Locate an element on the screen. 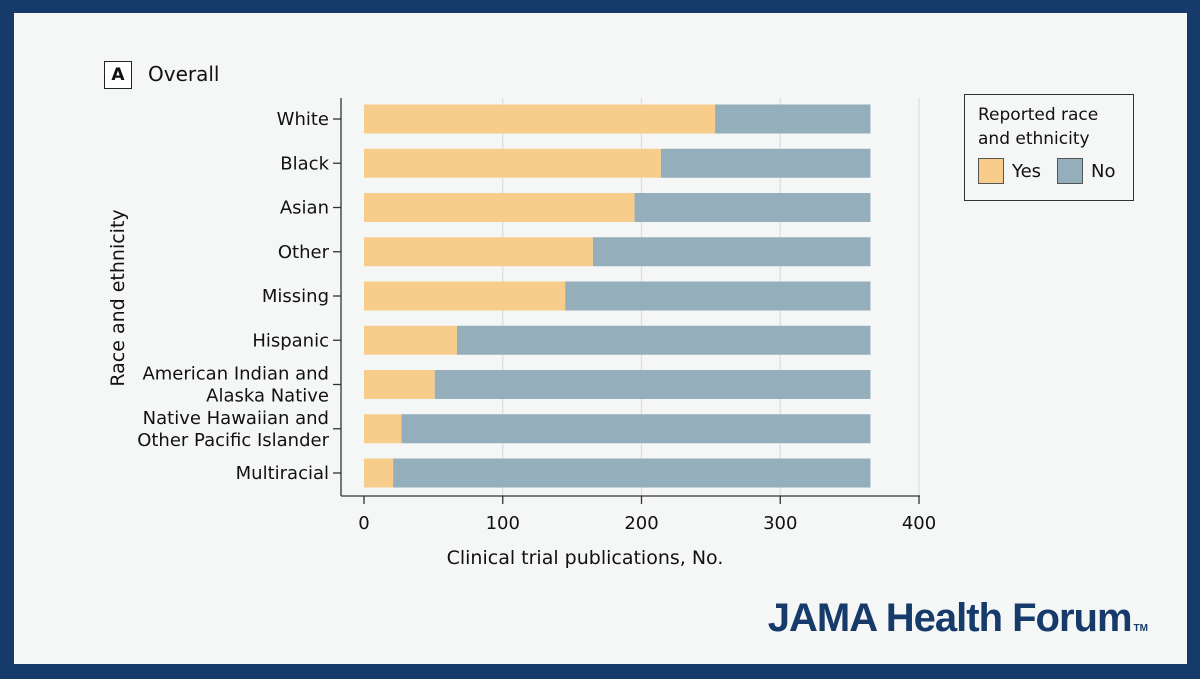  x-axis-title: Clinical trial publications, No. is located at coordinates (585, 558).